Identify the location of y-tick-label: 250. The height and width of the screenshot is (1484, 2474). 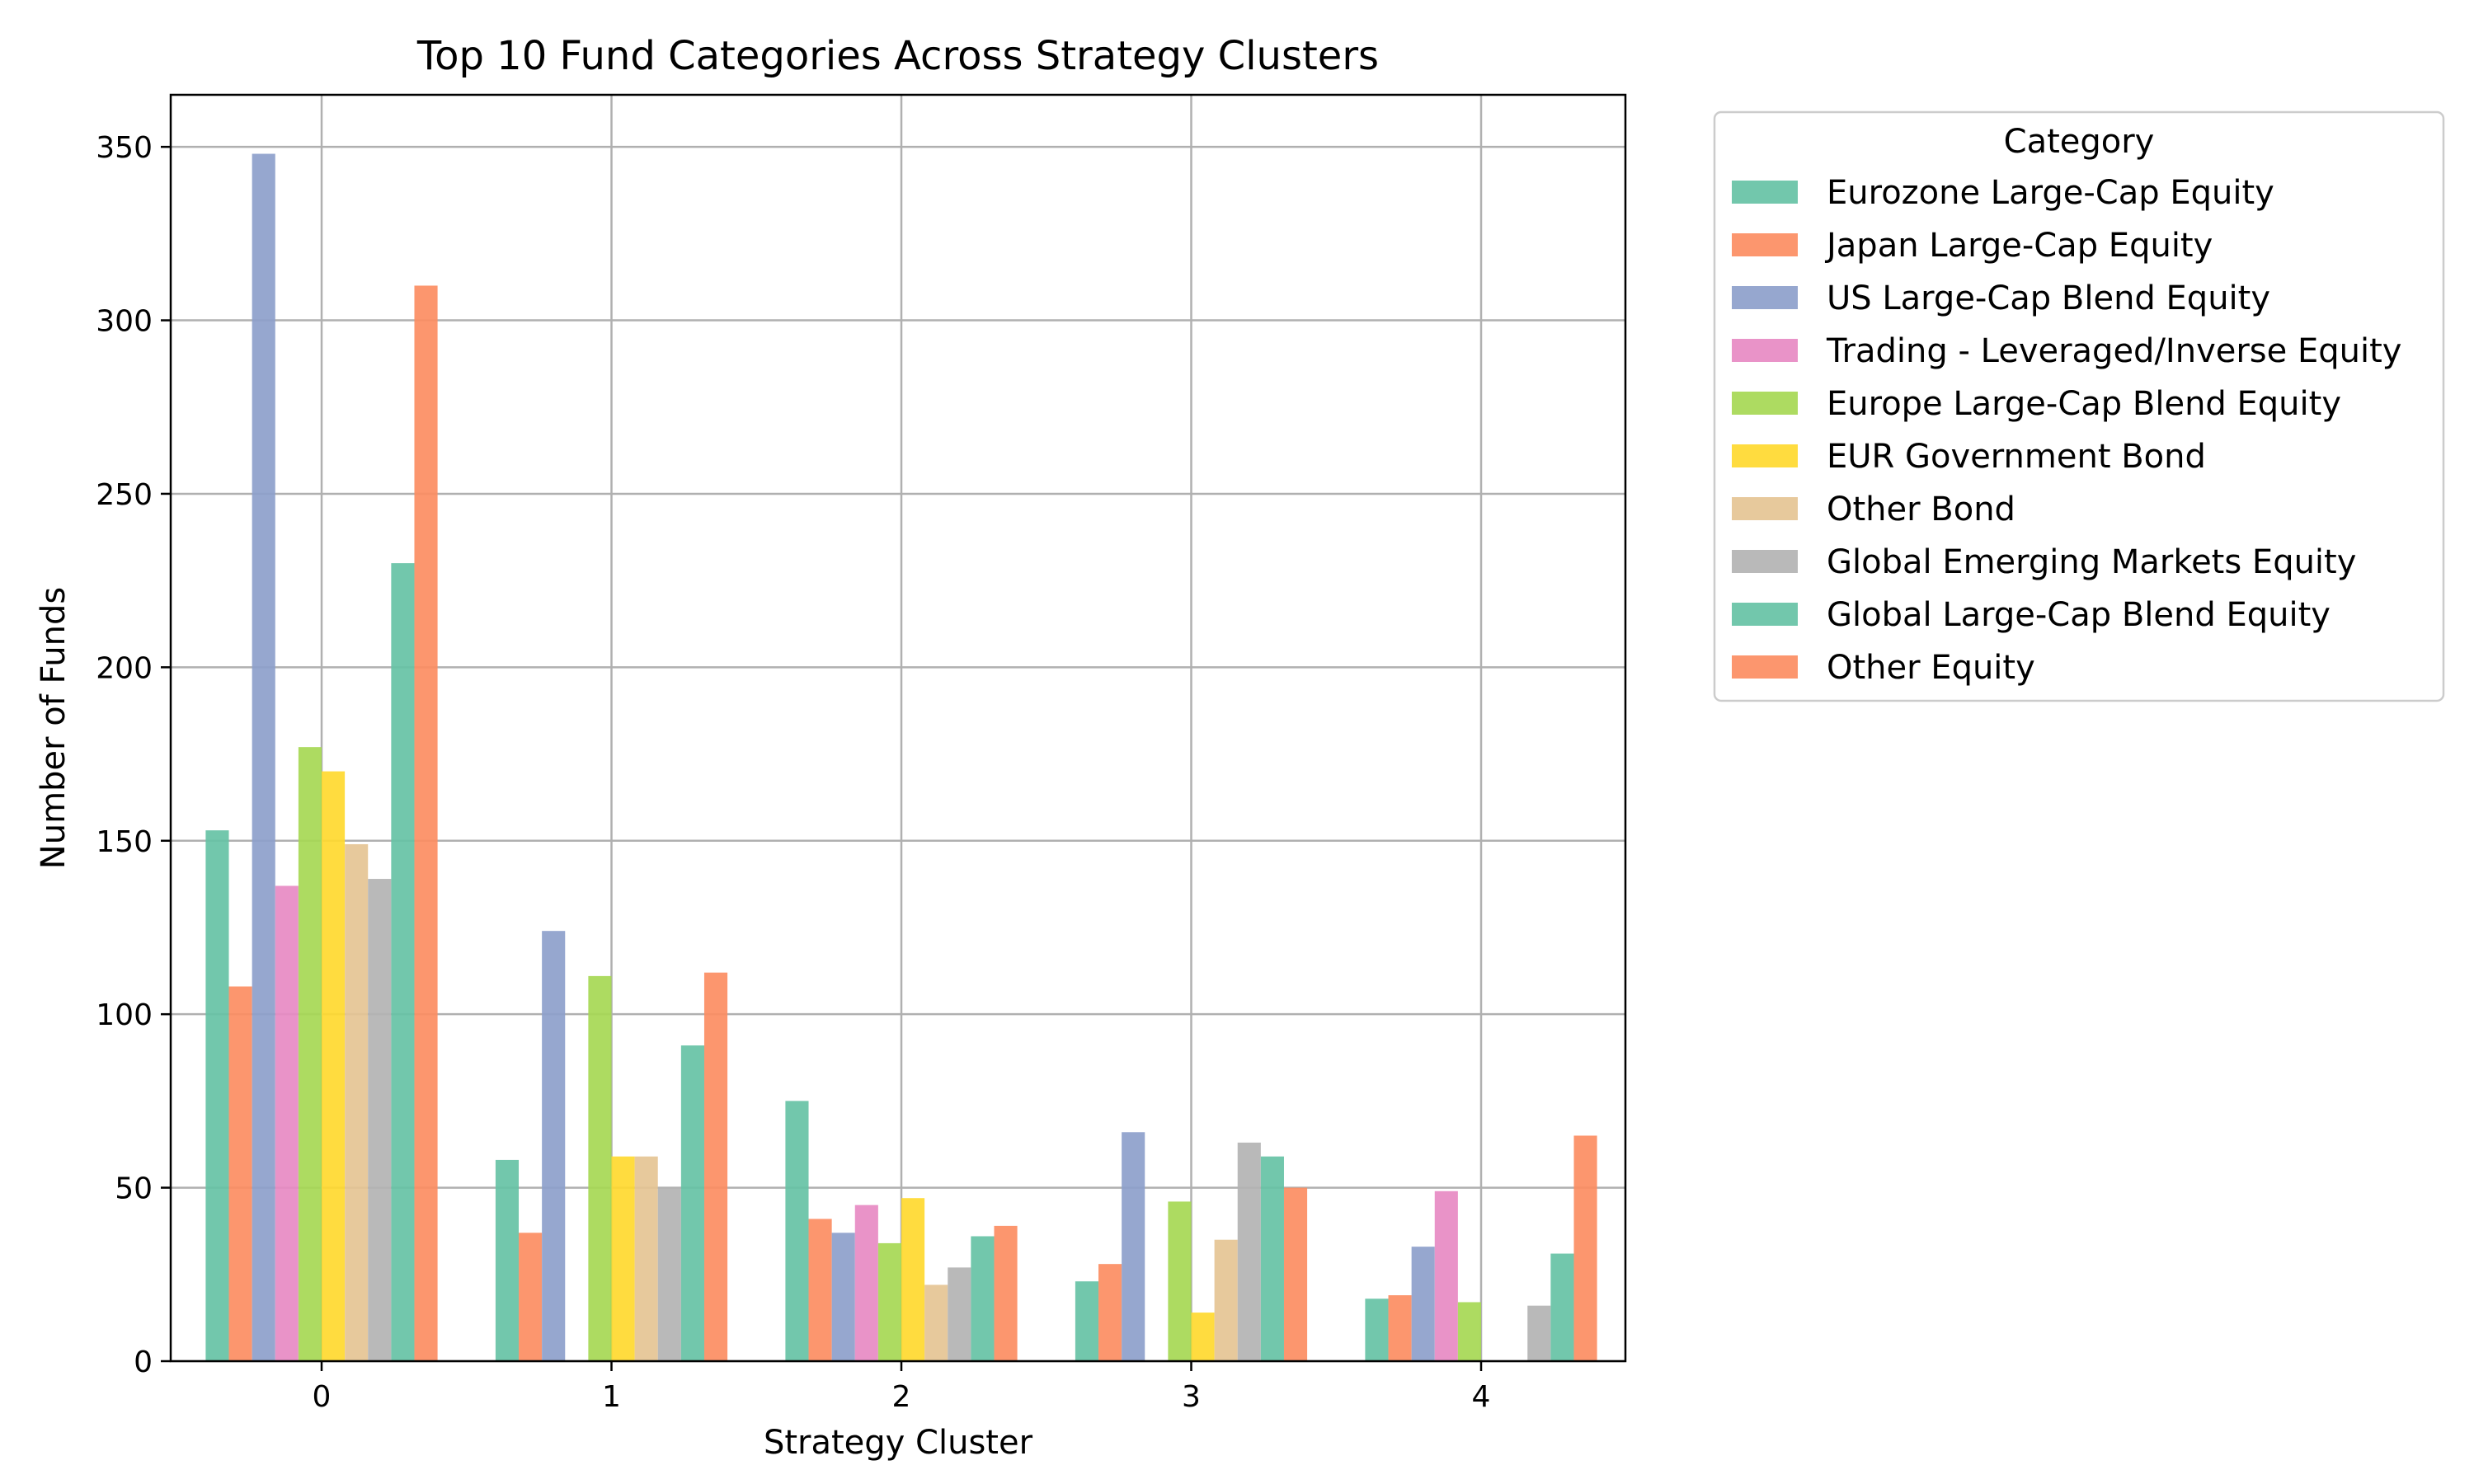
(124, 495).